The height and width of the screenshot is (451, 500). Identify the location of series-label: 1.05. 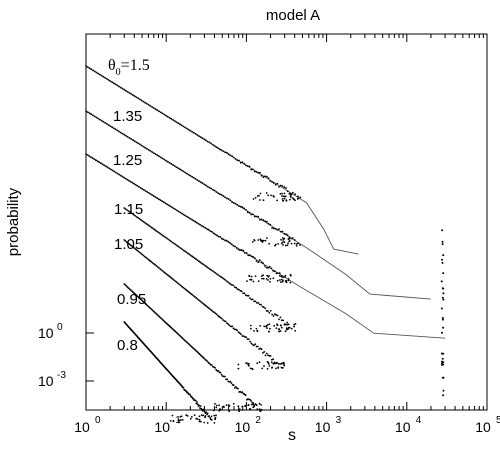
(128, 244).